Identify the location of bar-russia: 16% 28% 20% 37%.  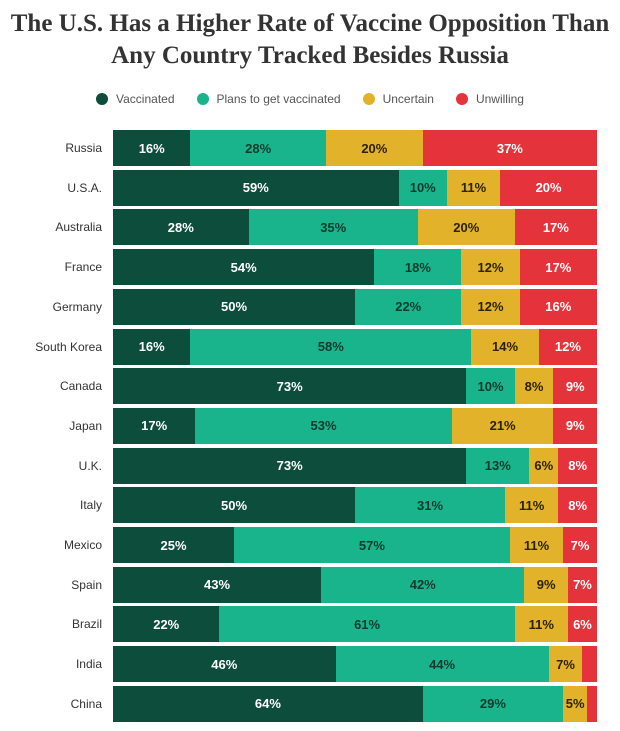
(355, 148).